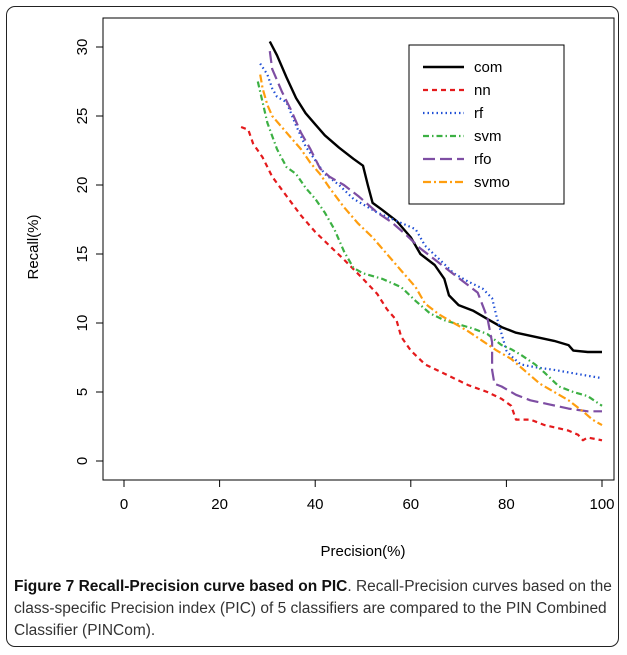  Describe the element at coordinates (82, 254) in the screenshot. I see `y-tick-label: 15` at that location.